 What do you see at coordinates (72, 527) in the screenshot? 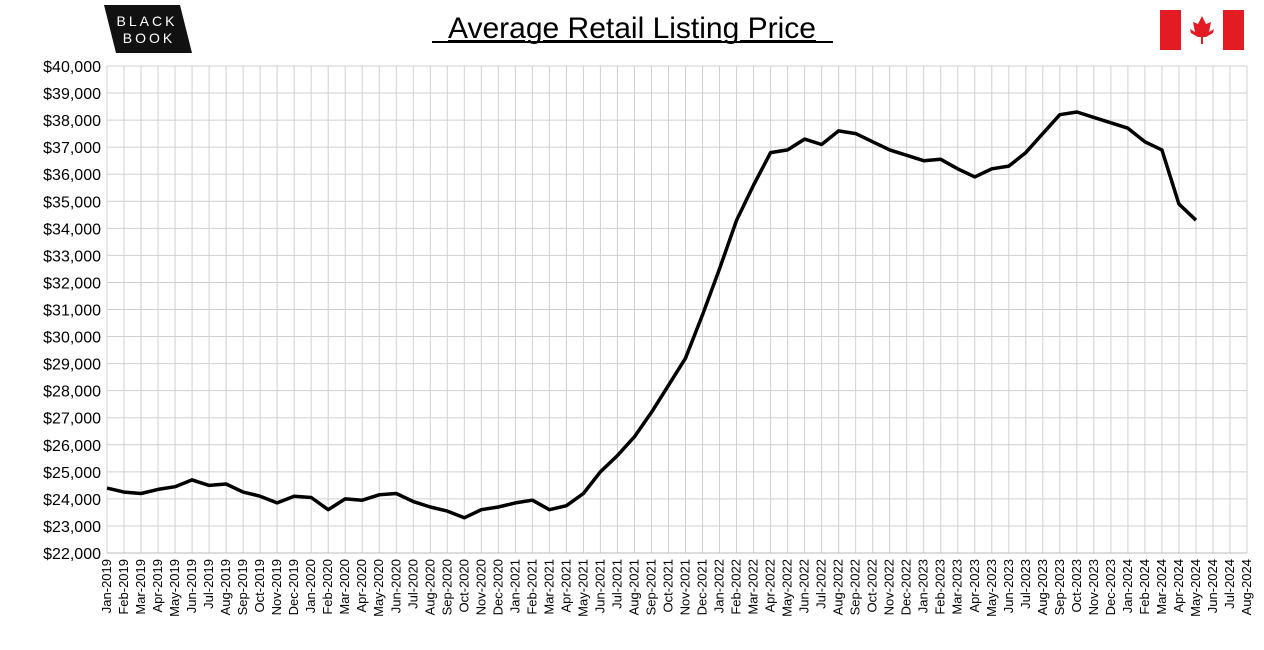
I see `y-tick-label: $23,000` at bounding box center [72, 527].